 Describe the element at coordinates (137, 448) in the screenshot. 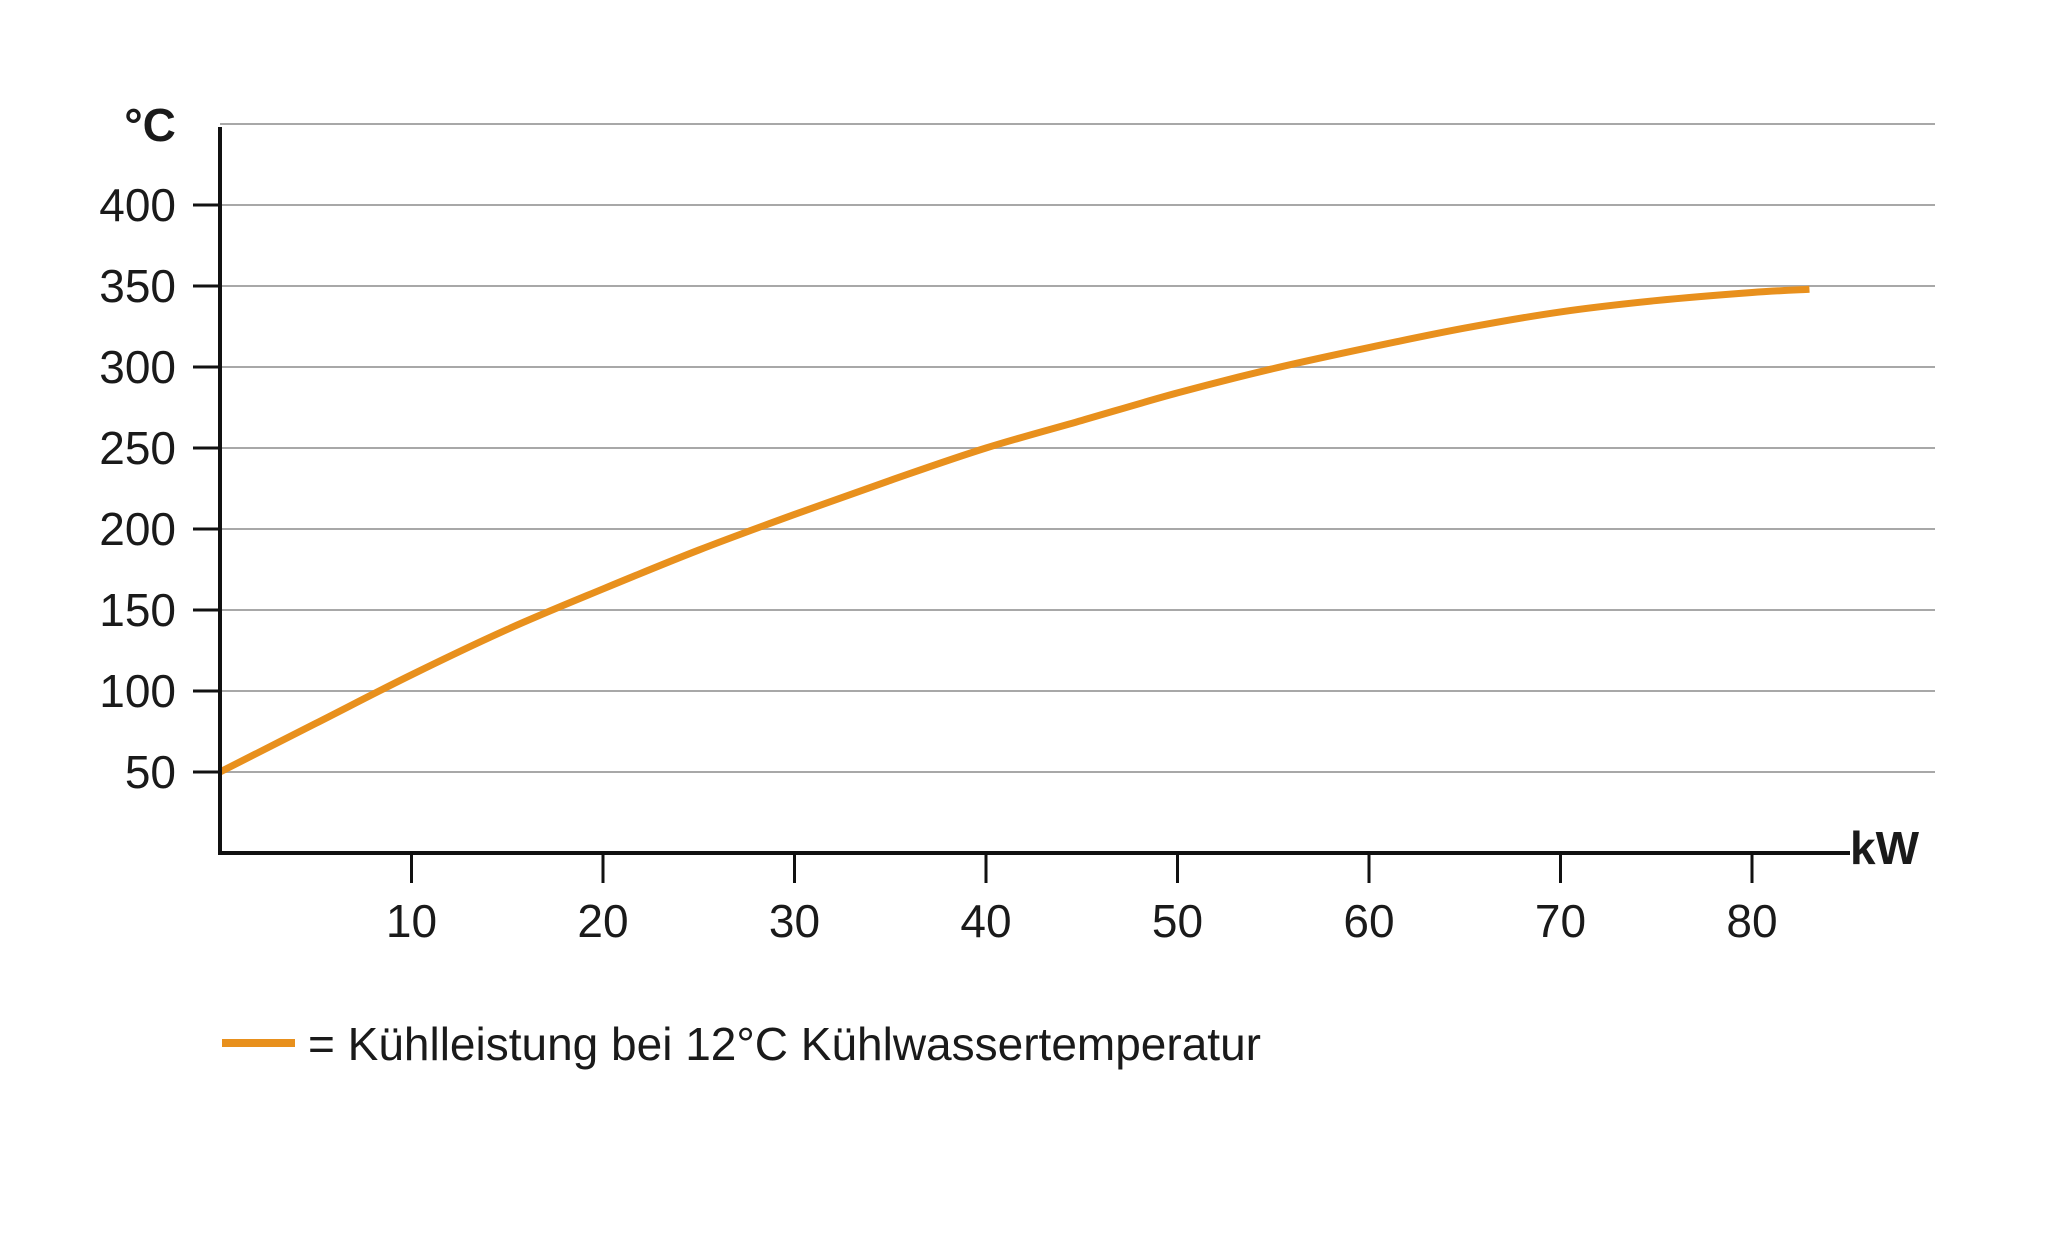

I see `y-tick-label-250: 250` at that location.